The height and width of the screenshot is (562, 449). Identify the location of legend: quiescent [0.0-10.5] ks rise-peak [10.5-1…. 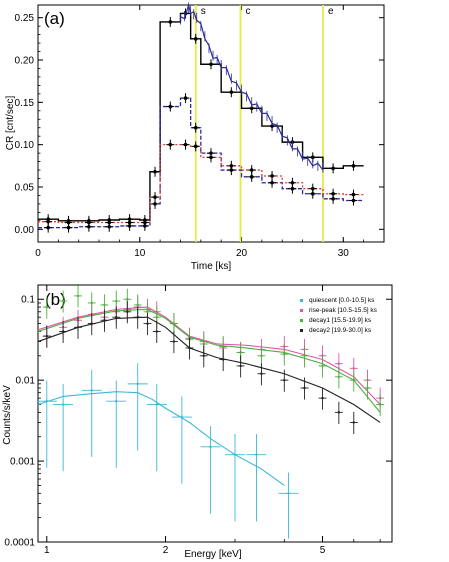
(339, 315).